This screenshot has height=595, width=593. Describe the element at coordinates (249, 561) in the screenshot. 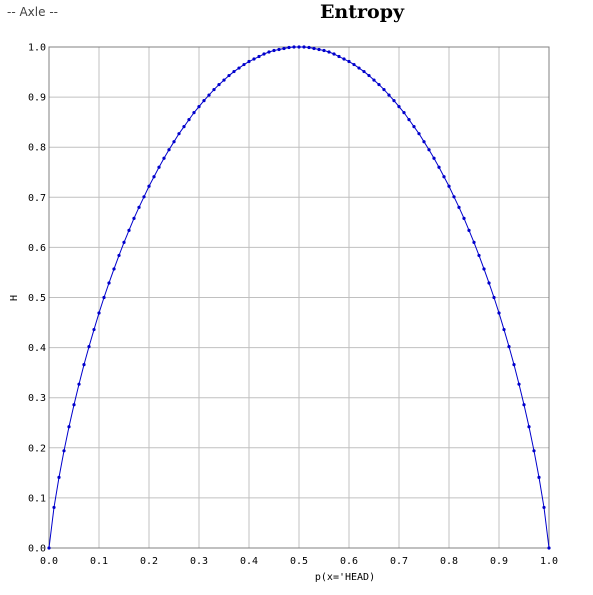

I see `x-tick-label: 0.4` at that location.